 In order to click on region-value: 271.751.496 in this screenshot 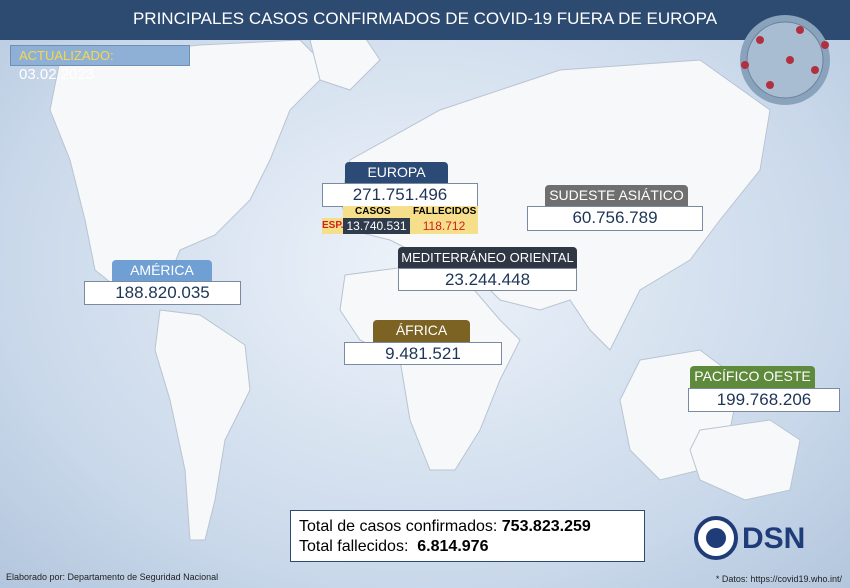, I will do `click(400, 195)`.